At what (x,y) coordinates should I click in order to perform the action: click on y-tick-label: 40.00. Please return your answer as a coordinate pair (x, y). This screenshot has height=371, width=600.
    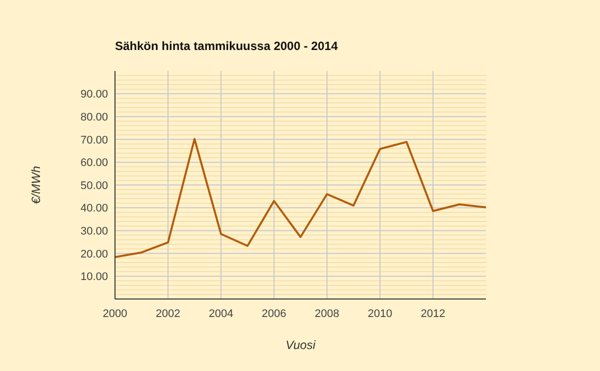
    Looking at the image, I should click on (94, 208).